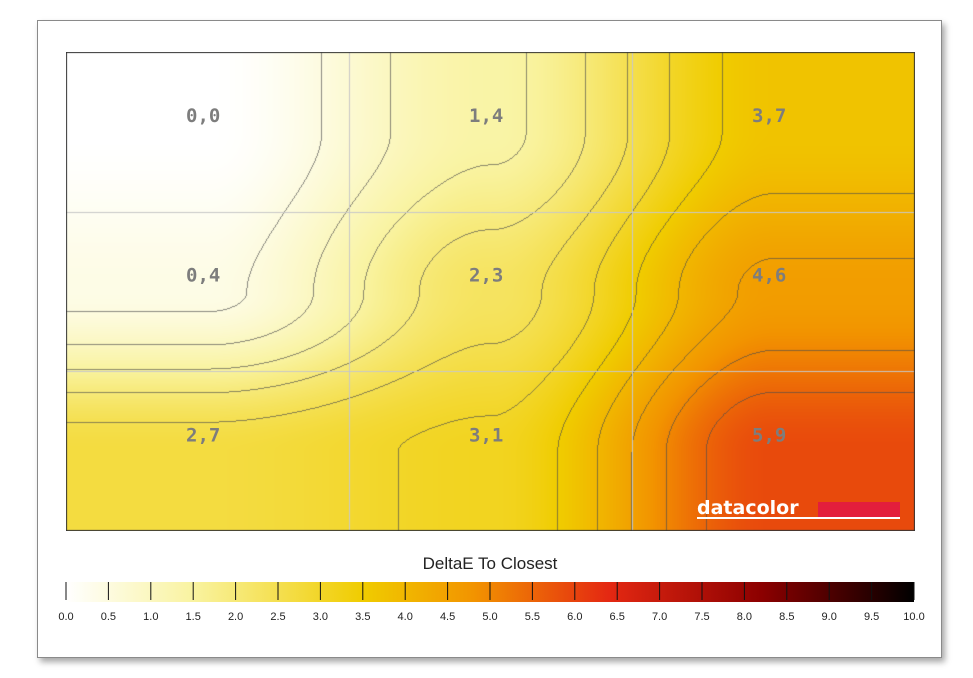 The image size is (973, 678). I want to click on legend-title: DeltaE To Closest, so click(490, 563).